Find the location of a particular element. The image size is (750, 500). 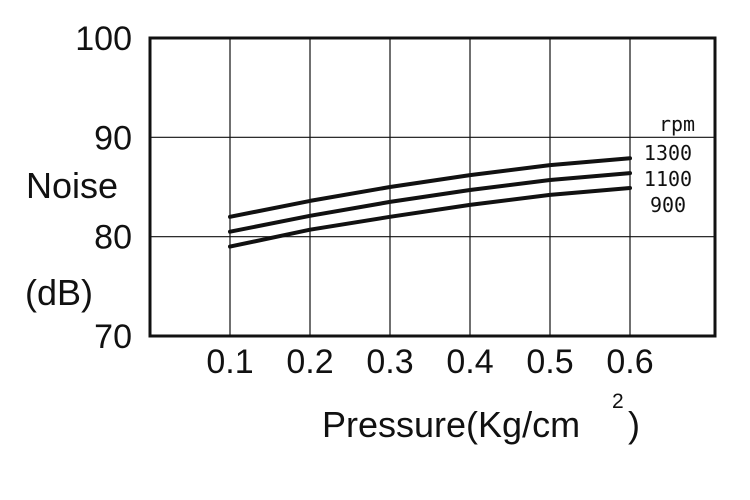

x-tick-label: 0.3 is located at coordinates (389, 362).